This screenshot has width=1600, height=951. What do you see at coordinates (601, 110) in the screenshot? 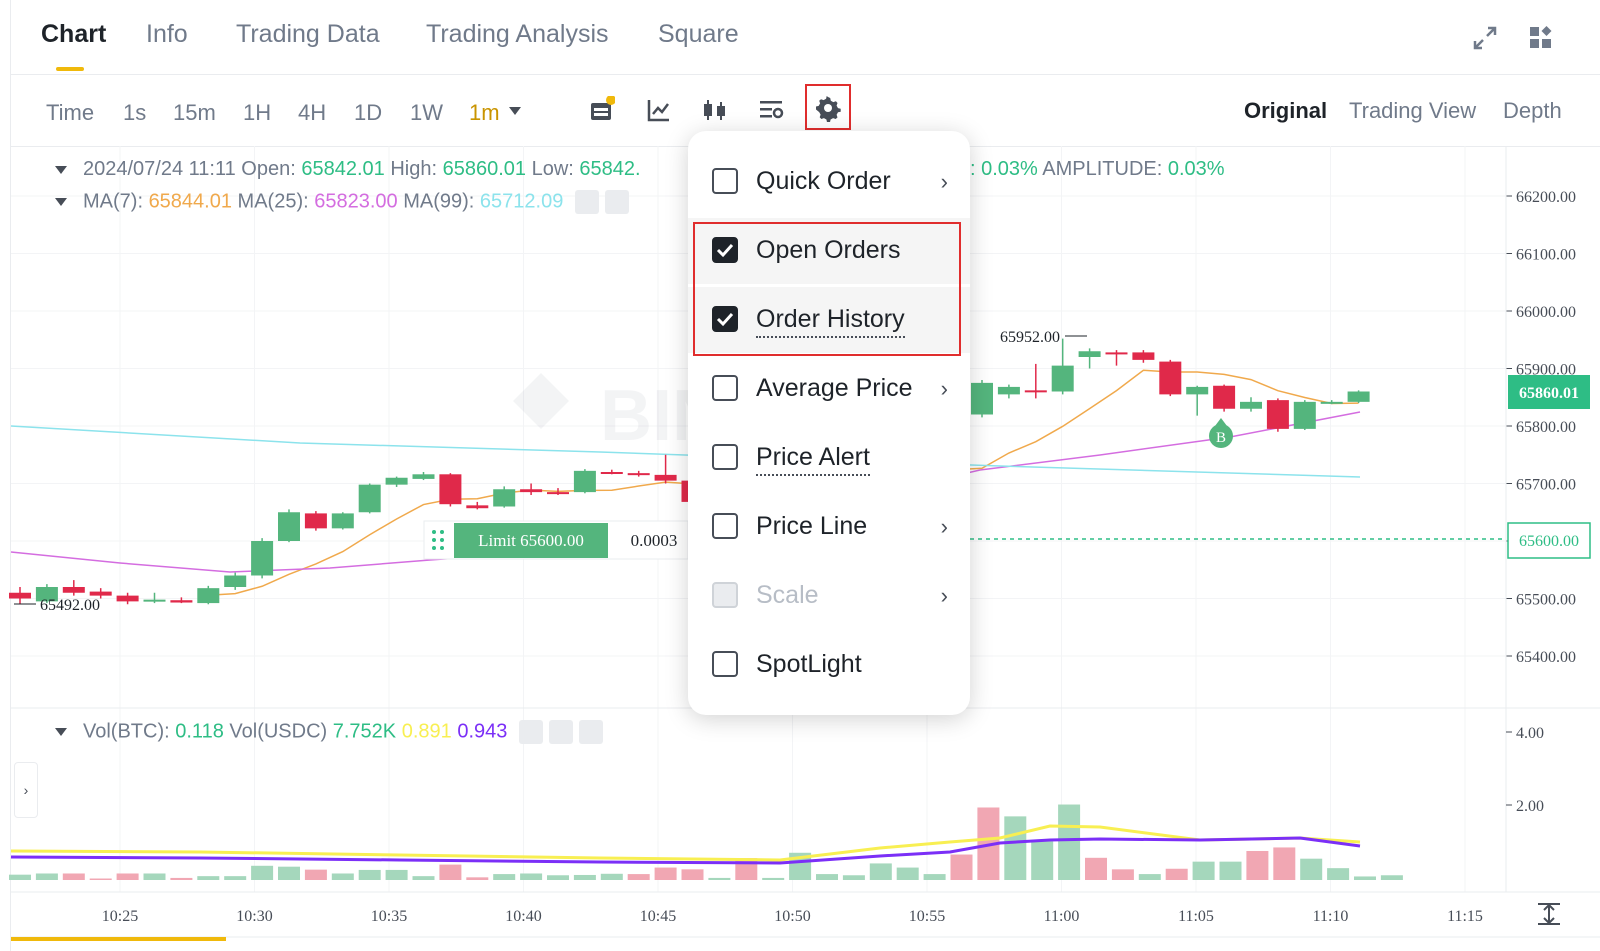
I see `calendar-icon` at bounding box center [601, 110].